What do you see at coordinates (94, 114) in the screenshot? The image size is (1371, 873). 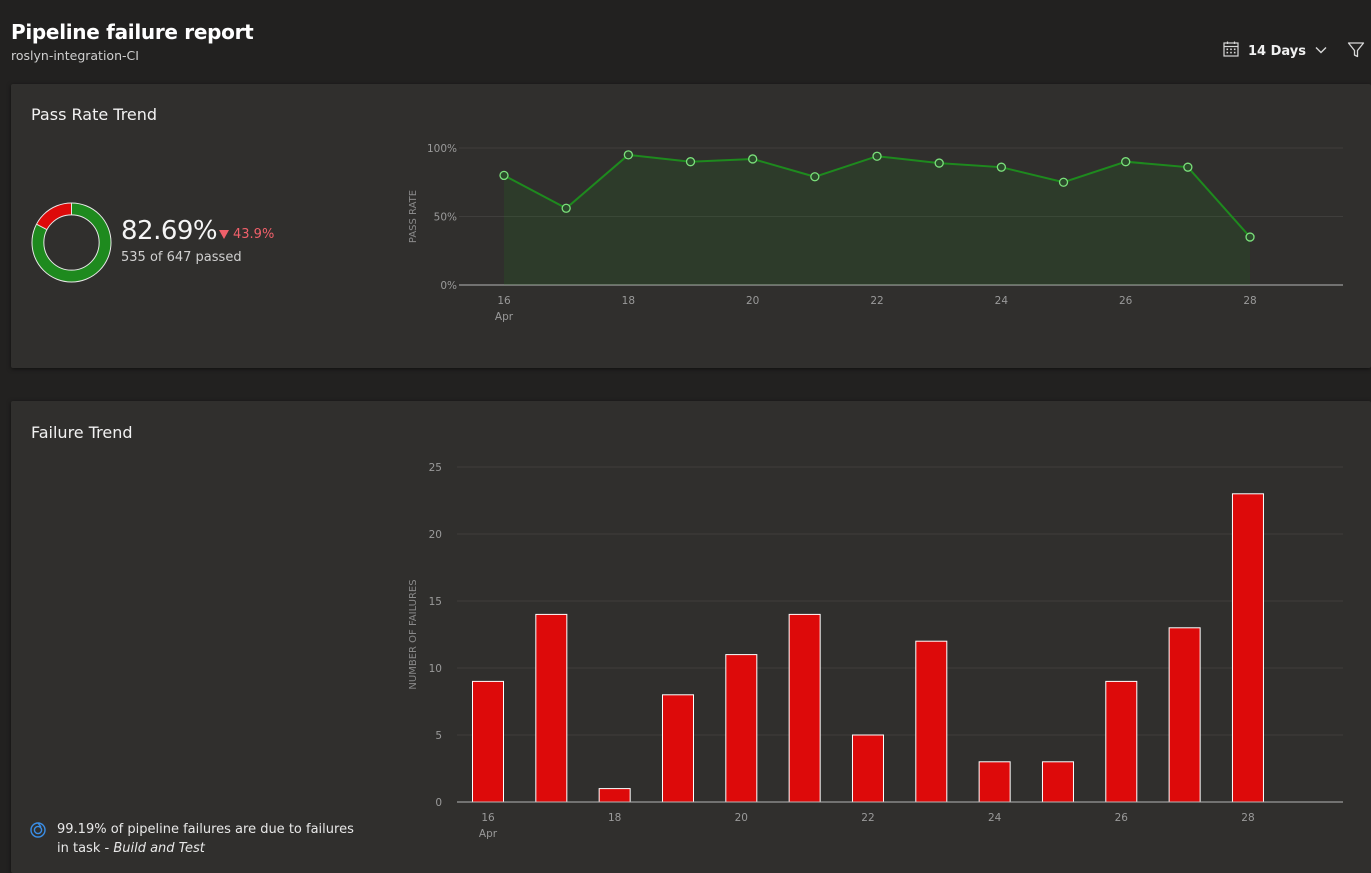 I see `pass-rate-title: Pass Rate Trend` at bounding box center [94, 114].